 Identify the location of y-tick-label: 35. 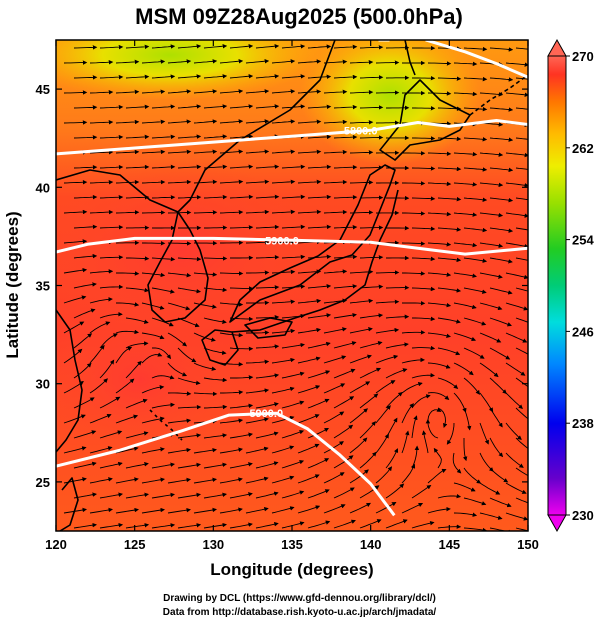
(43, 286).